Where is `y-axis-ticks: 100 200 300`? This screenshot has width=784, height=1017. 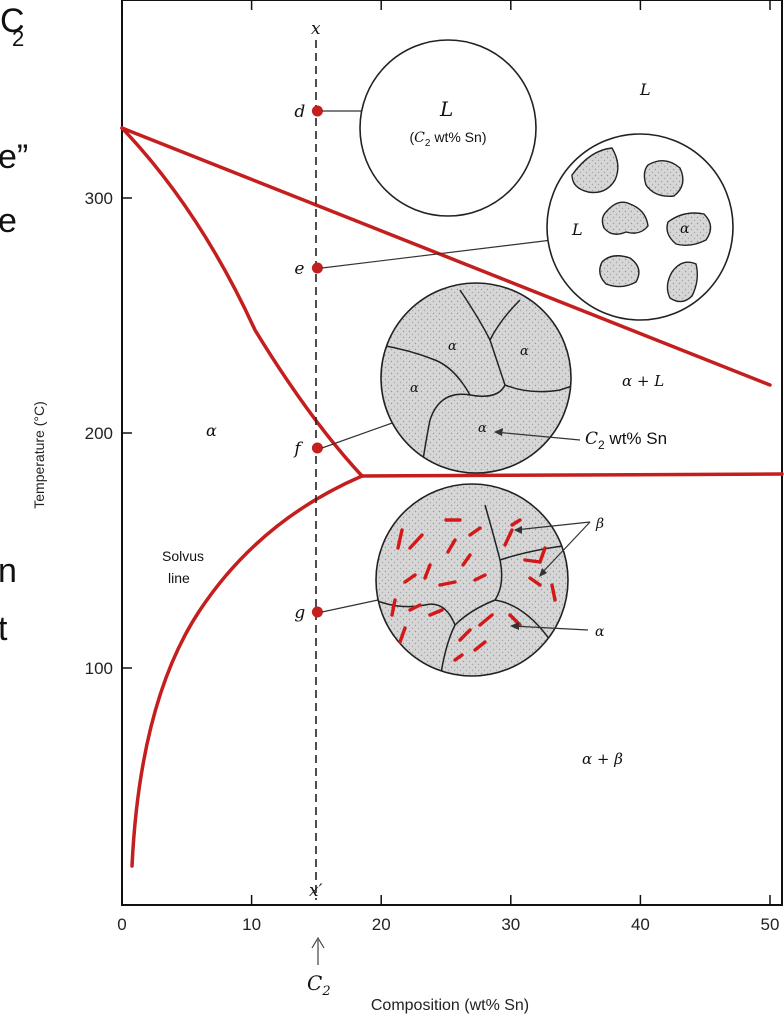 y-axis-ticks: 100 200 300 is located at coordinates (108, 433).